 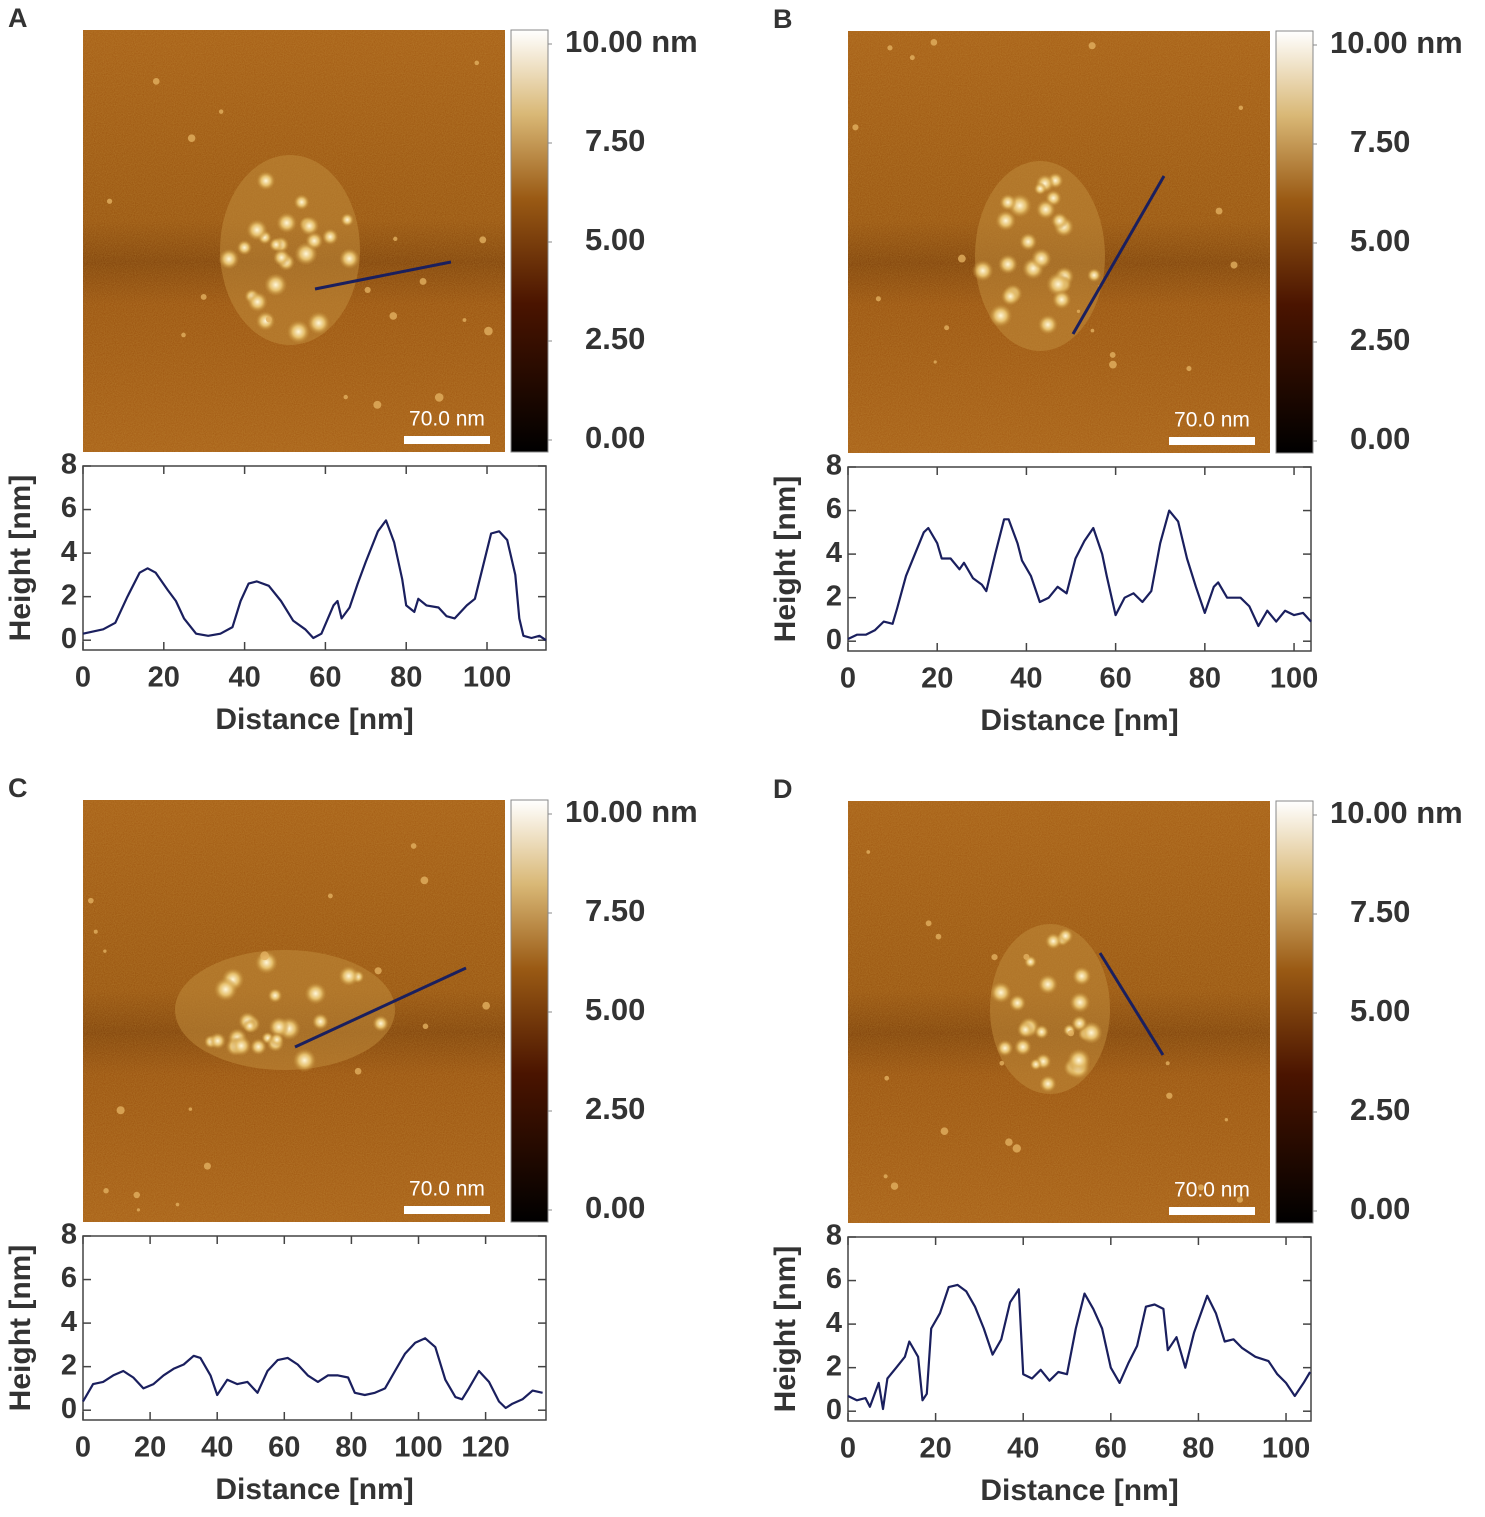 What do you see at coordinates (785, 1329) in the screenshot?
I see `y-axis-label: Height [nm]` at bounding box center [785, 1329].